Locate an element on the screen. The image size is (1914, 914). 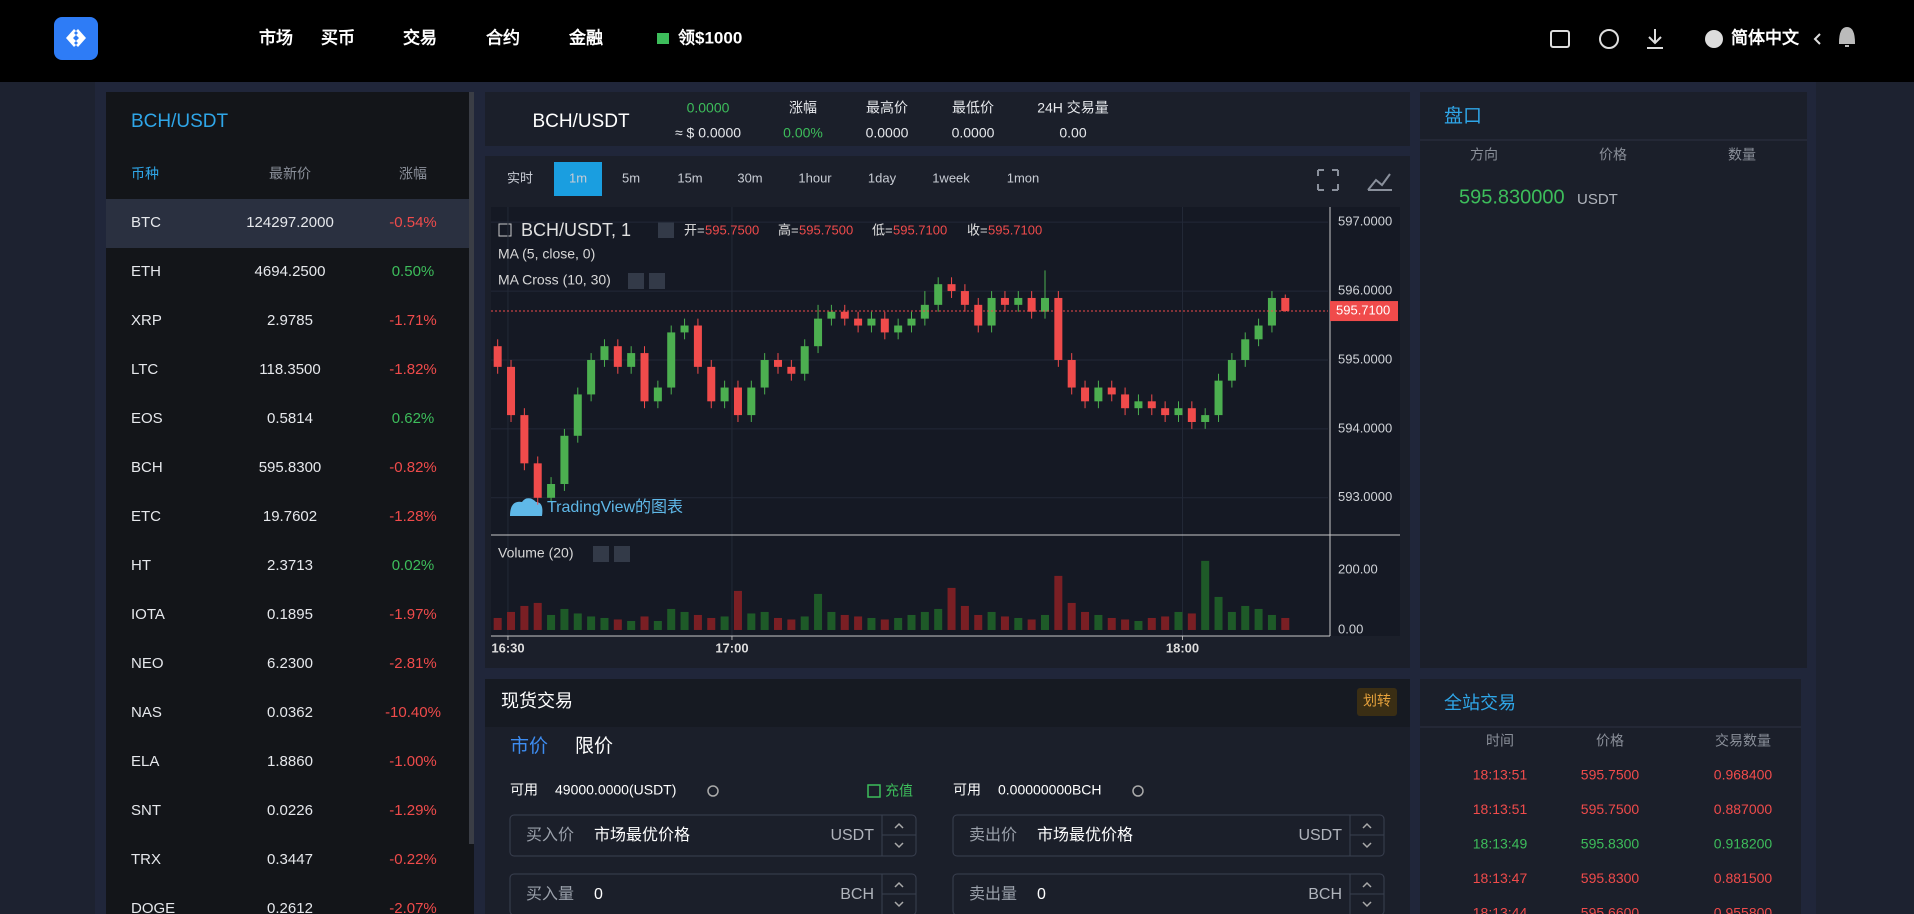
coin: XRP is located at coordinates (146, 320).